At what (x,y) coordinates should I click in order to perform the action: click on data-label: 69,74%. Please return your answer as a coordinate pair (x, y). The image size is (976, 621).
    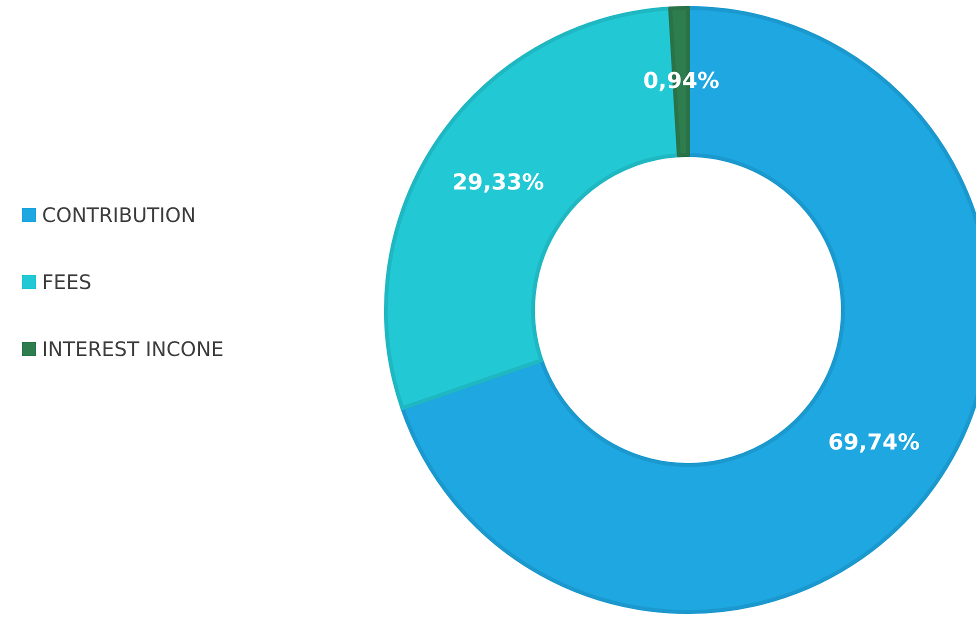
    Looking at the image, I should click on (874, 443).